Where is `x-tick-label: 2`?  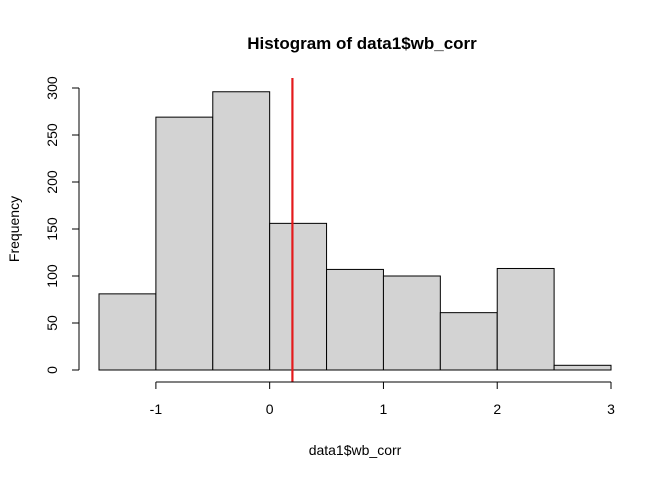 x-tick-label: 2 is located at coordinates (497, 409).